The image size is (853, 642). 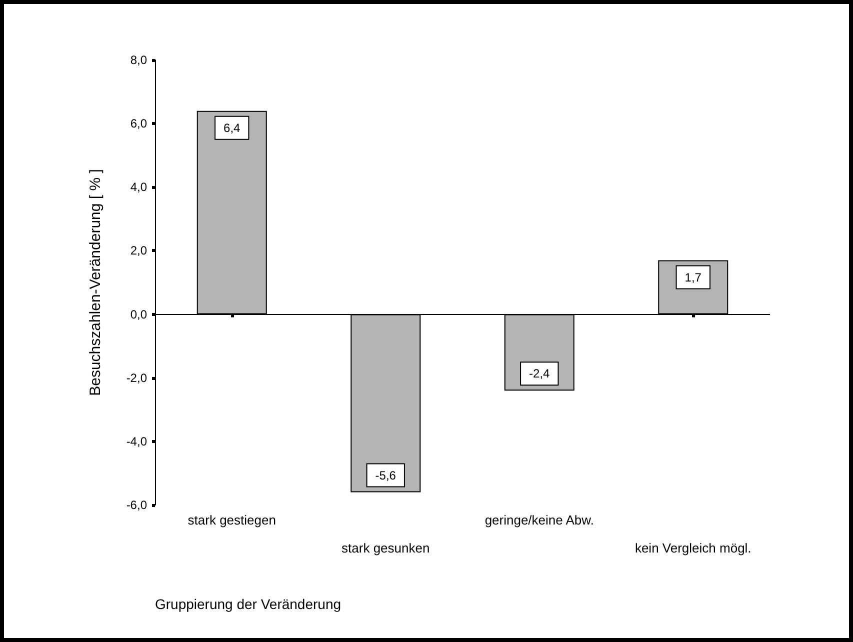 I want to click on x-tick-label: stark gestiegen, so click(x=232, y=520).